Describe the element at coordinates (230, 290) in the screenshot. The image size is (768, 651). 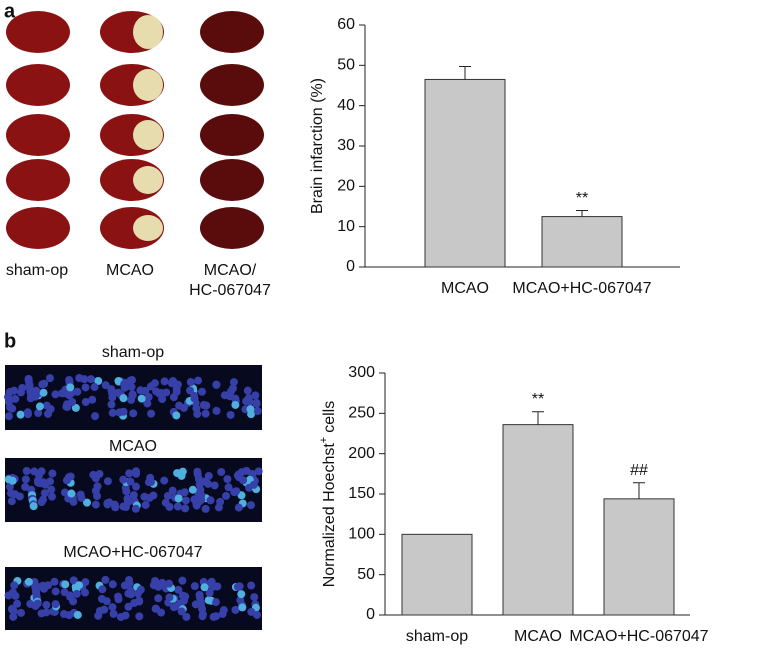
I see `caption: HC-067047` at that location.